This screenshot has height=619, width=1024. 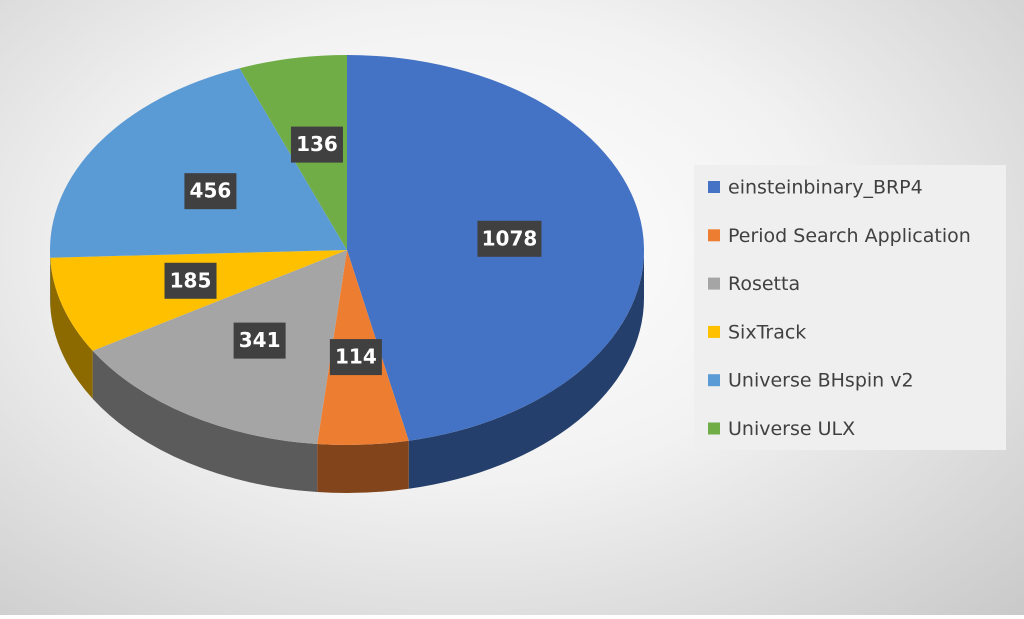 I want to click on legend-label: einsteinbinary_BRP4, so click(x=825, y=188).